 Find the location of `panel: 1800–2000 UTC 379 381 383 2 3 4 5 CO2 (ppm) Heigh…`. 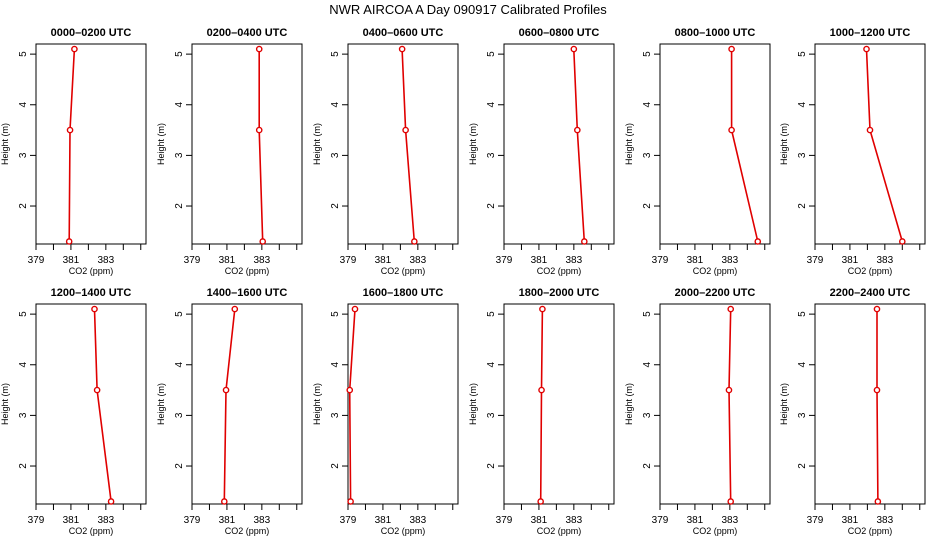

panel: 1800–2000 UTC 379 381 383 2 3 4 5 CO2 (ppm) Heigh… is located at coordinates (541, 411).